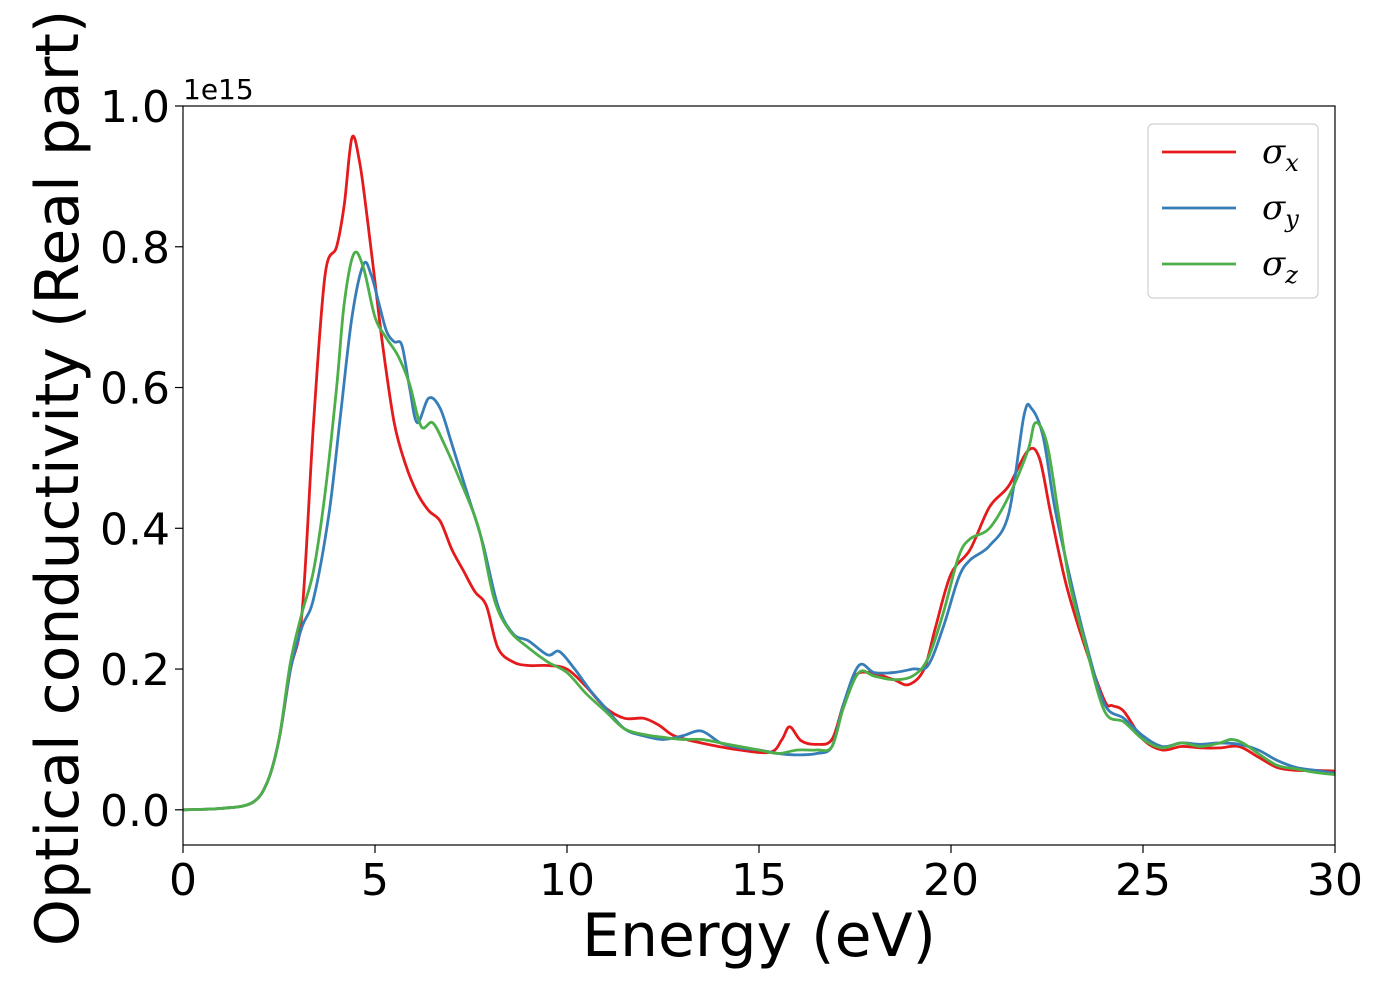 The width and height of the screenshot is (1400, 1000). Describe the element at coordinates (1335, 880) in the screenshot. I see `x-tick-label: 30` at that location.